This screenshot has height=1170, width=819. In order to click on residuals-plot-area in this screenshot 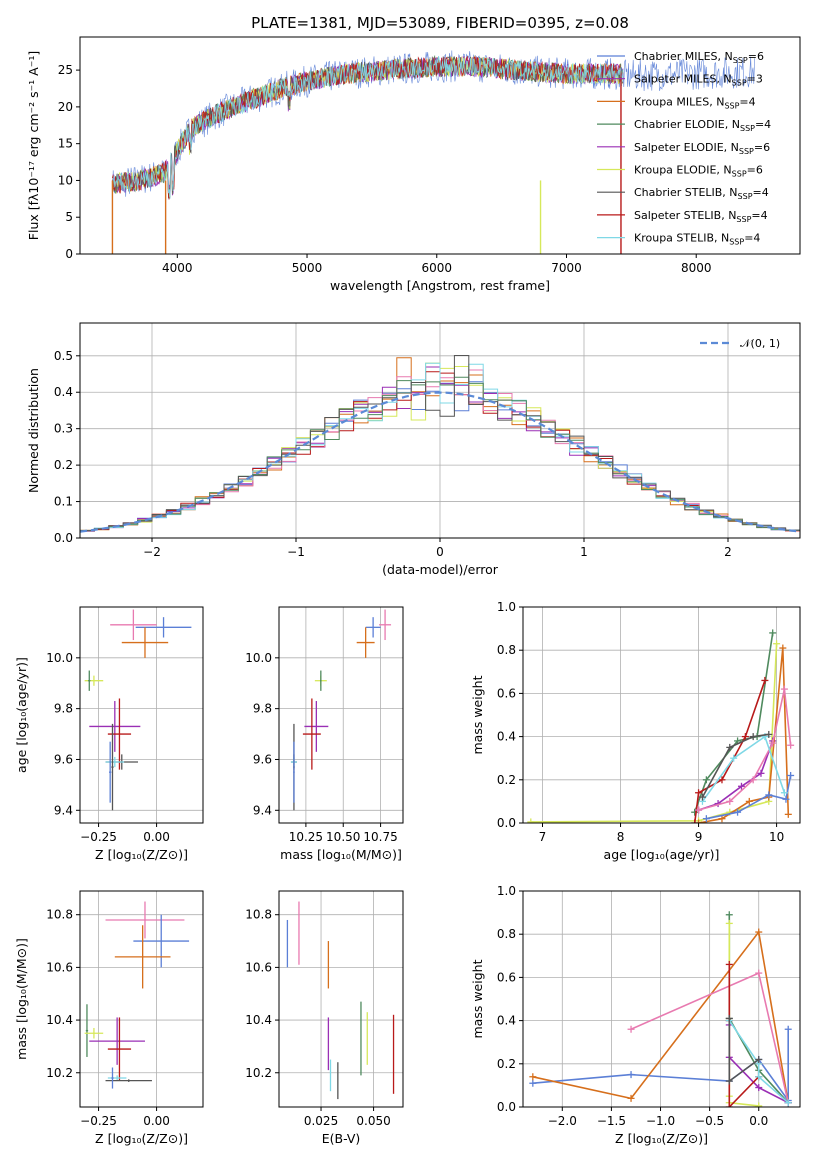, I will do `click(440, 444)`.